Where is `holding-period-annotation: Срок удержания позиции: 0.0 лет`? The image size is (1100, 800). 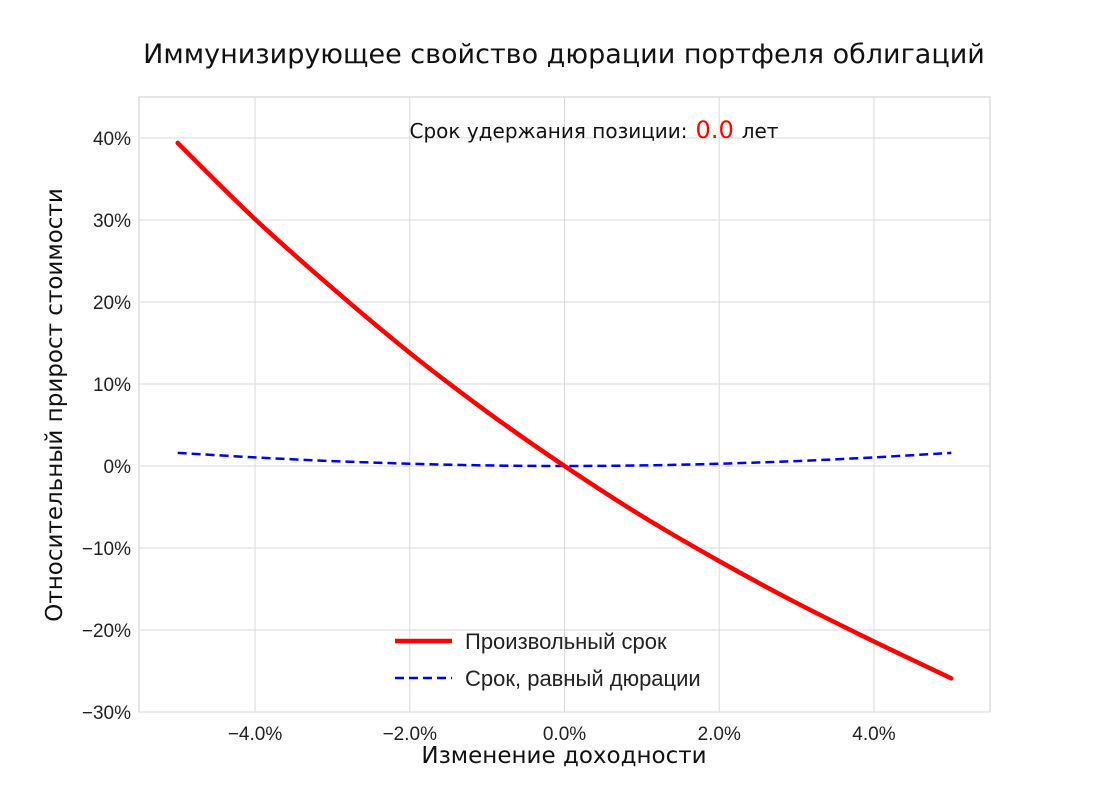
holding-period-annotation: Срок удержания позиции: 0.0 лет is located at coordinates (594, 130).